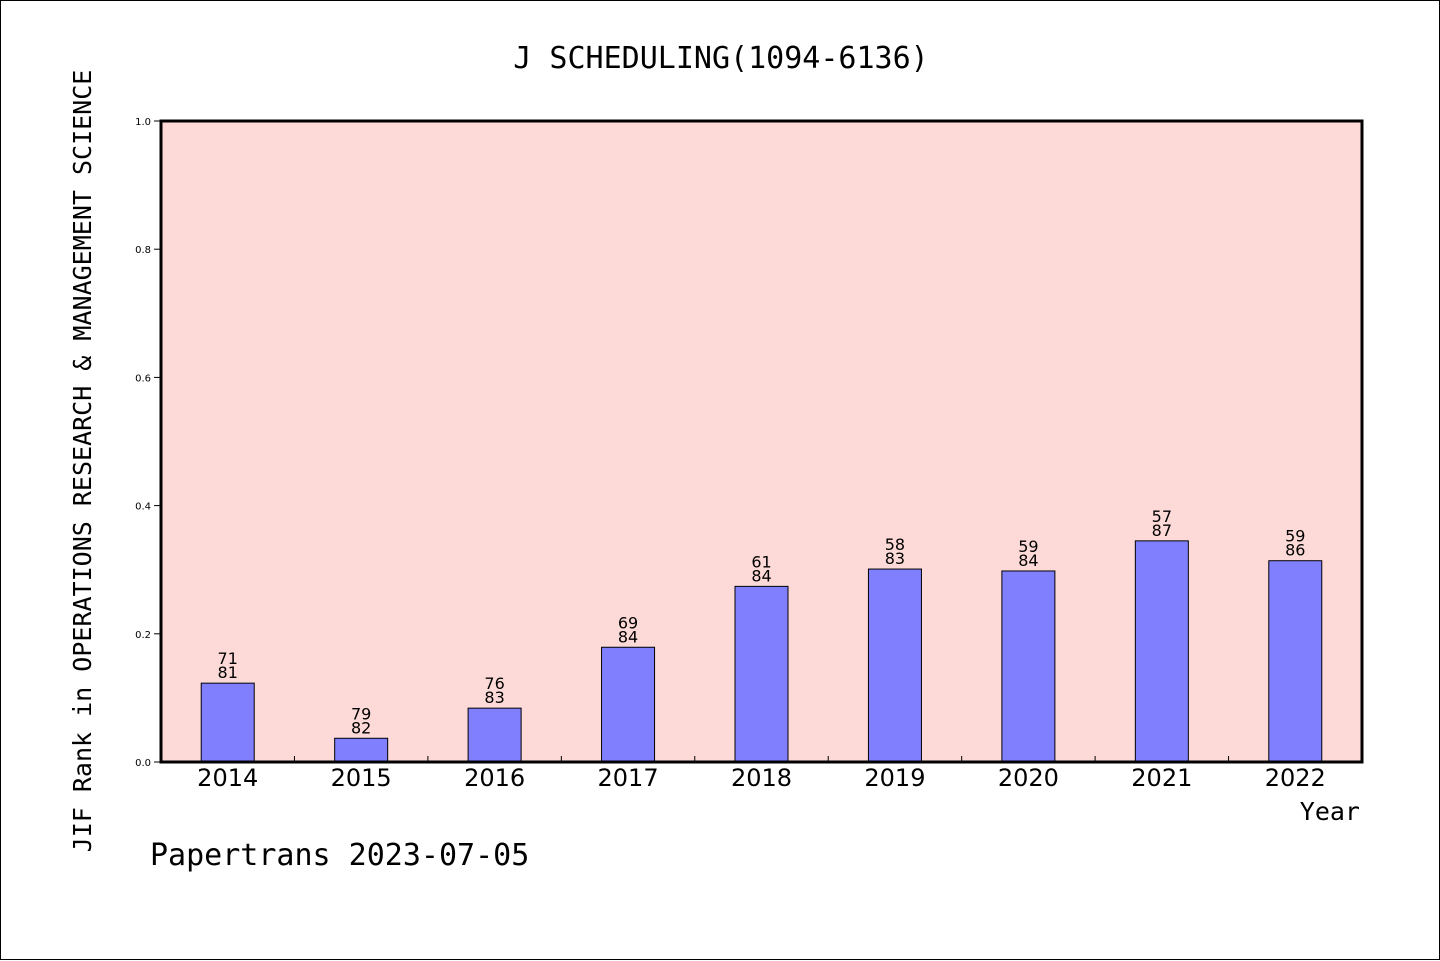  I want to click on x-tick-label: 2018, so click(761, 778).